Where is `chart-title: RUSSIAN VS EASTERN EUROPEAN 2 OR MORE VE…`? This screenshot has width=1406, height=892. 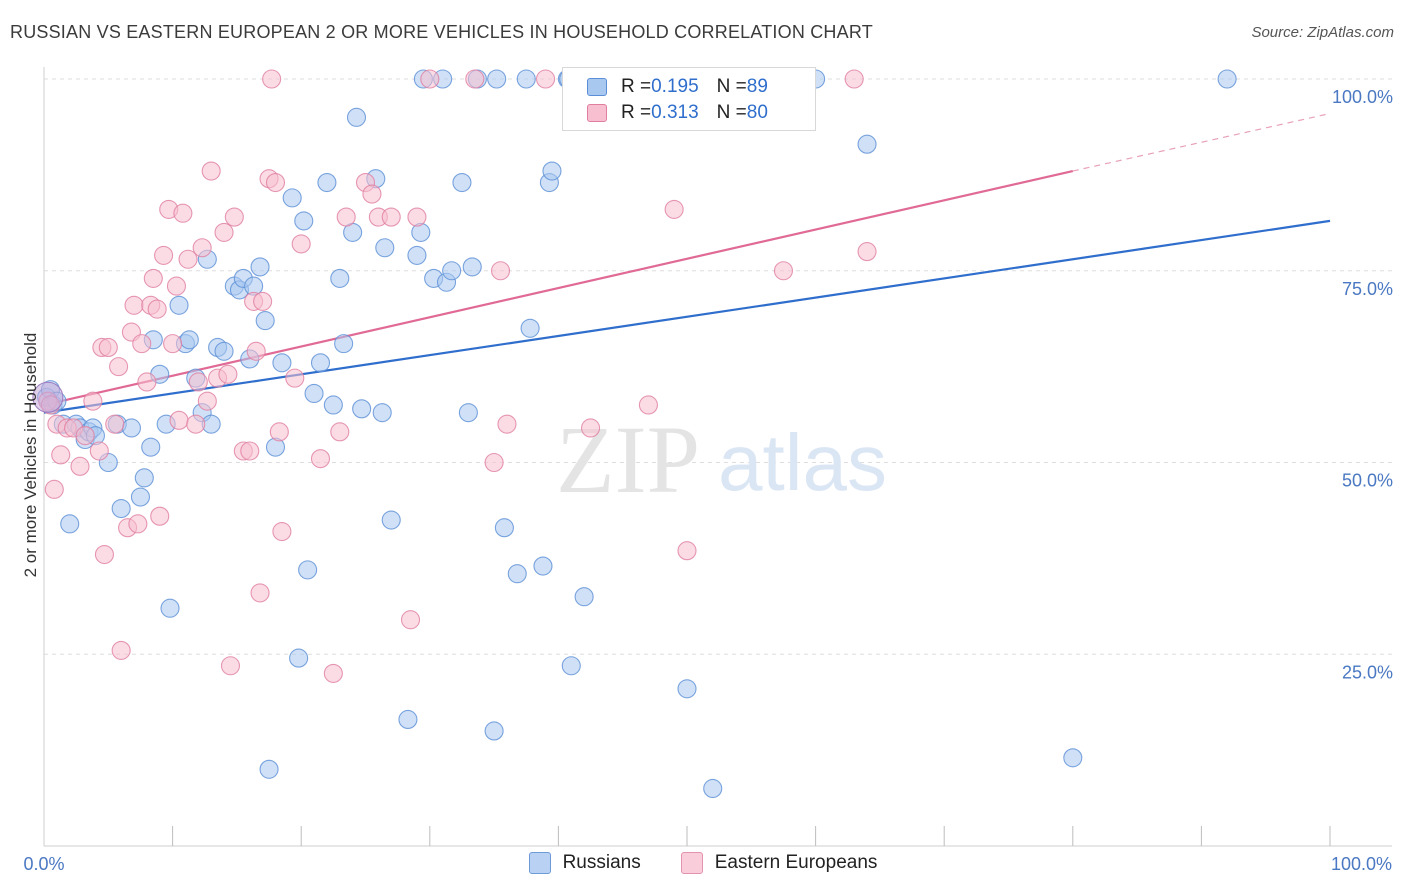 chart-title: RUSSIAN VS EASTERN EUROPEAN 2 OR MORE VE… is located at coordinates (441, 32).